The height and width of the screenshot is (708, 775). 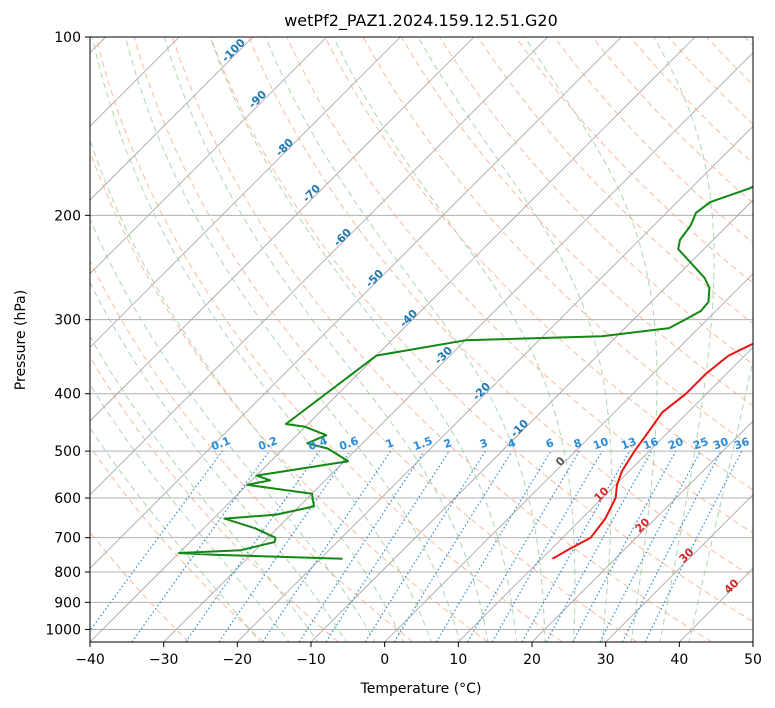 What do you see at coordinates (164, 660) in the screenshot?
I see `x-tick-label: −30` at bounding box center [164, 660].